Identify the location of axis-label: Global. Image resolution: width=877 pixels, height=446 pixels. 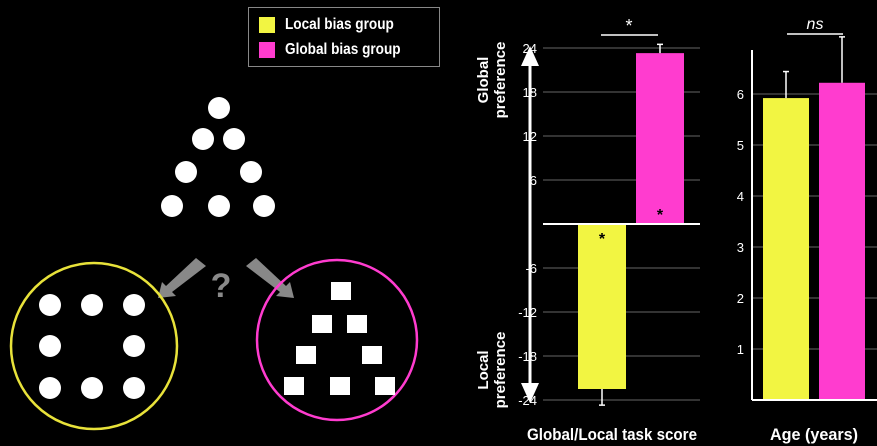
(483, 80).